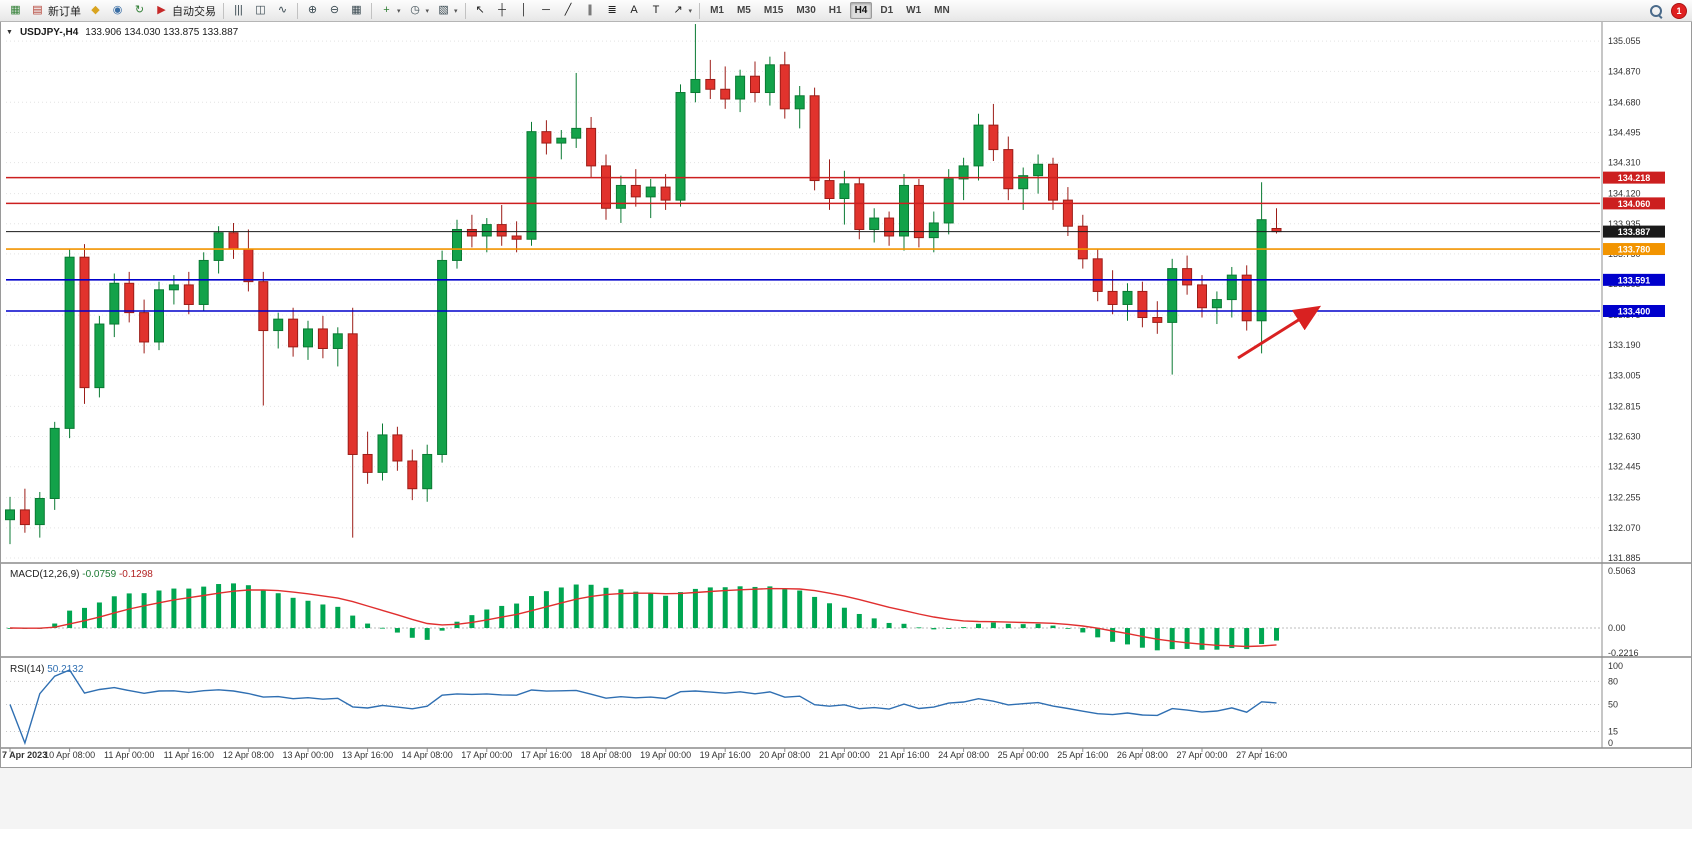  Describe the element at coordinates (64, 11) in the screenshot. I see `new-order-label: 新订单` at that location.